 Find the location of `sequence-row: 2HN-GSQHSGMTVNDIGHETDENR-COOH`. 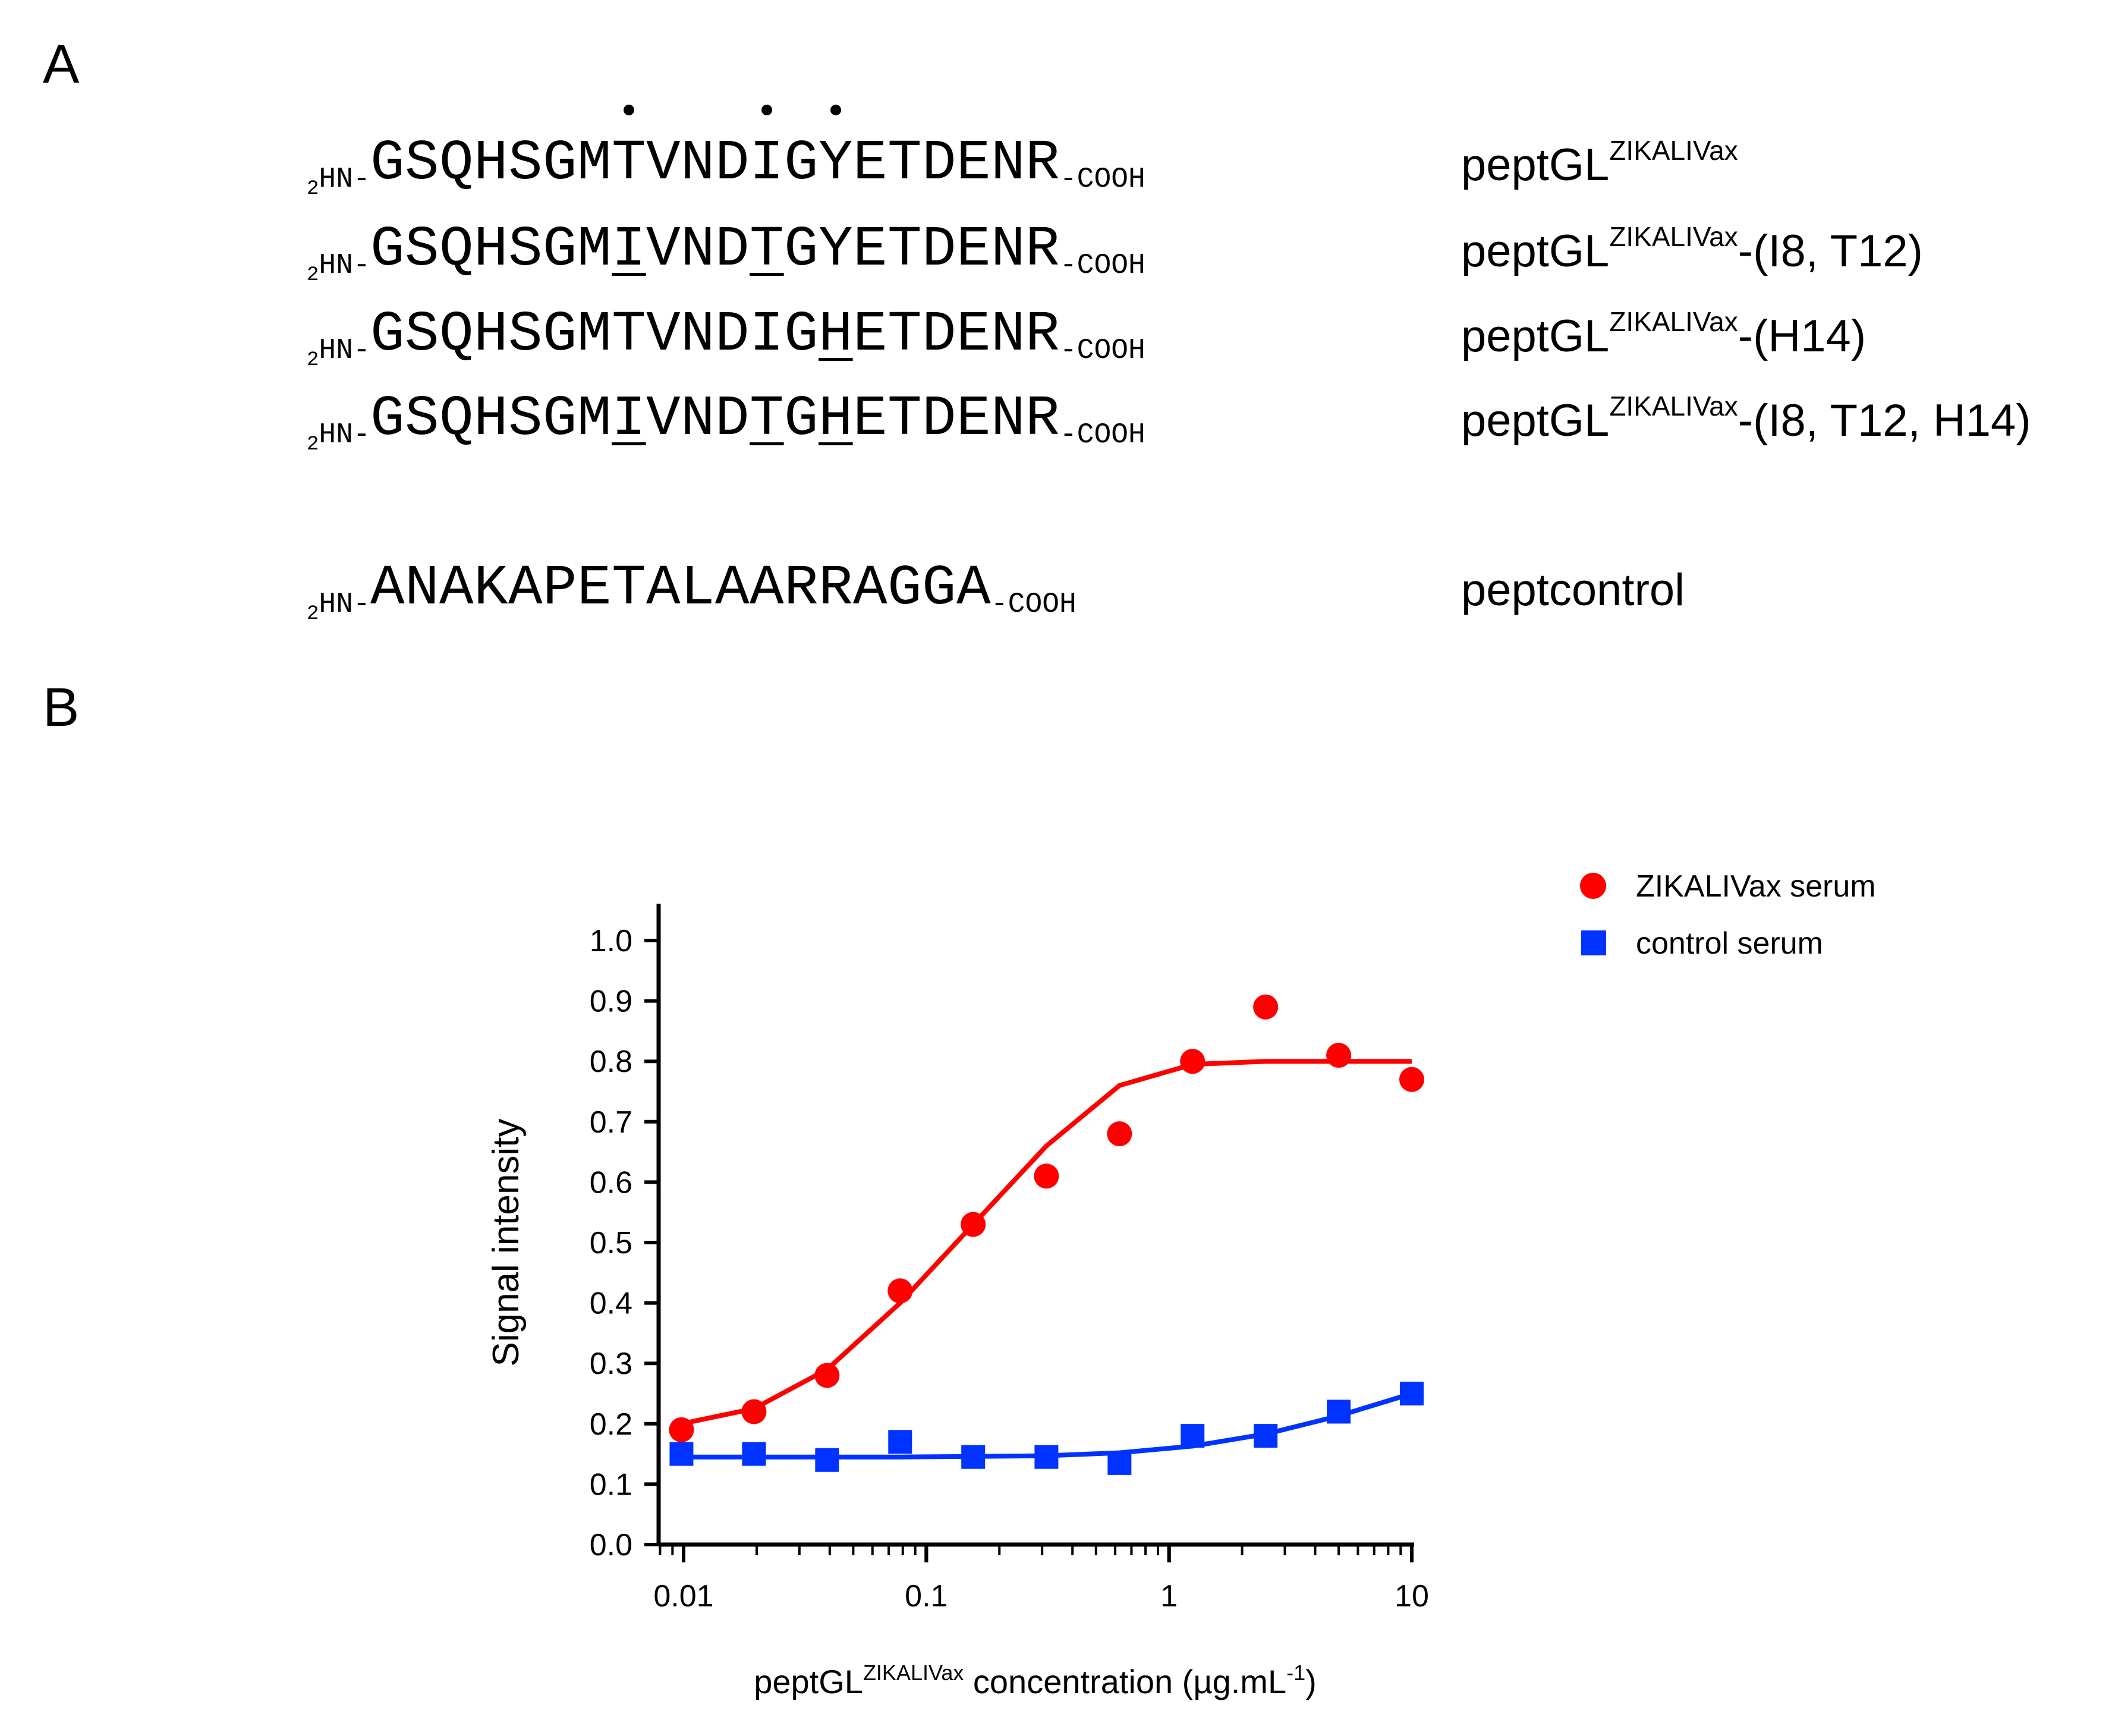

sequence-row: 2HN-GSQHSGMTVNDIGHETDENR-COOH is located at coordinates (726, 337).